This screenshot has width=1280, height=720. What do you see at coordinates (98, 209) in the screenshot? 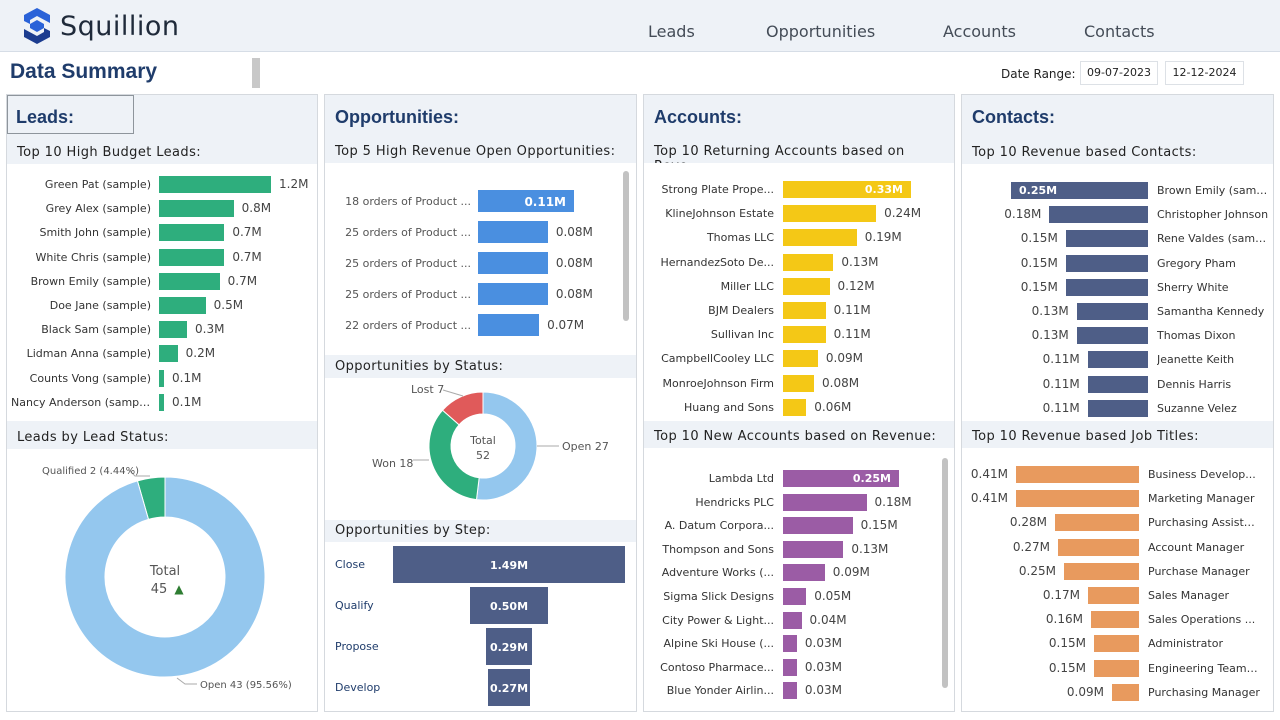
I see `bar-label: Grey Alex (sample)` at bounding box center [98, 209].